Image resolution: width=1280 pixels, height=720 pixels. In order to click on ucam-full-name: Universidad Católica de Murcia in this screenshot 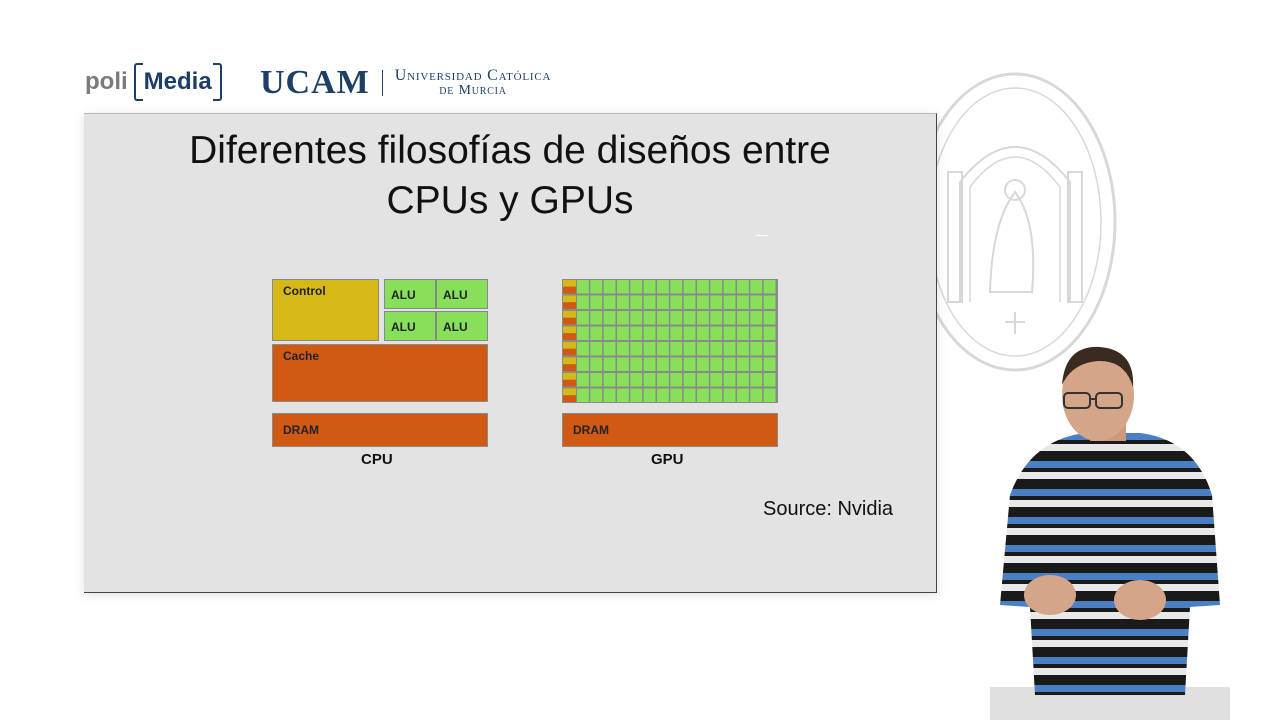, I will do `click(473, 83)`.